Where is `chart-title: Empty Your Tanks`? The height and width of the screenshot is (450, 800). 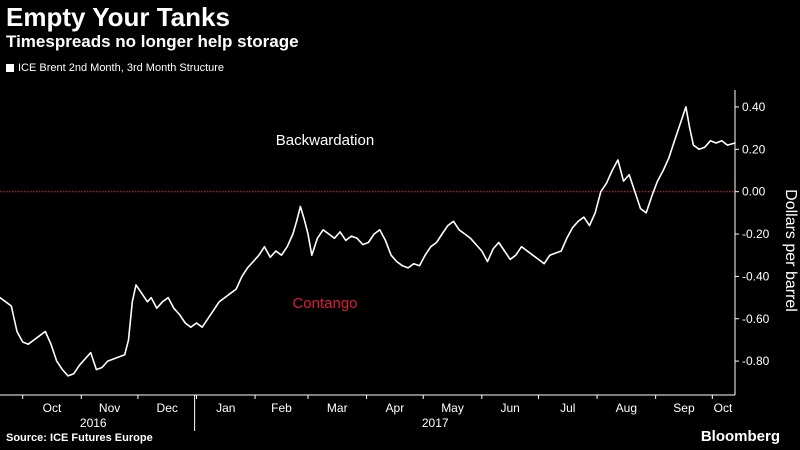
chart-title: Empty Your Tanks is located at coordinates (118, 17).